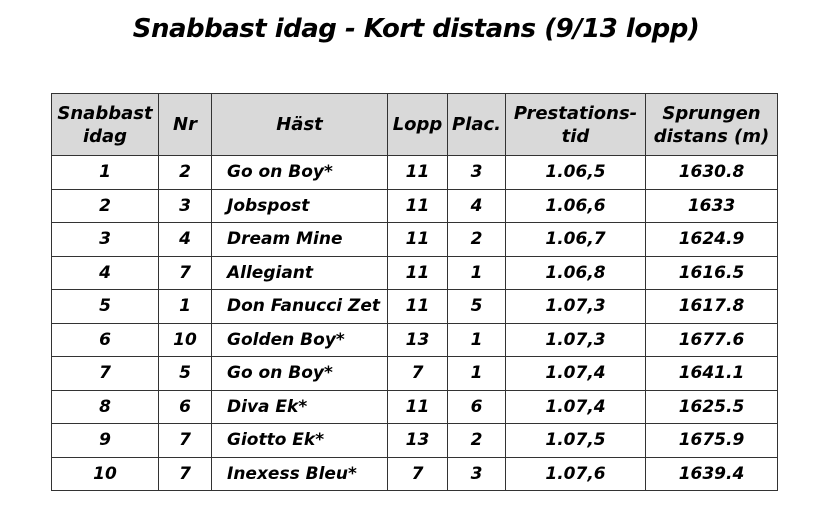 The height and width of the screenshot is (520, 832). Describe the element at coordinates (105, 239) in the screenshot. I see `cell-rank: 3` at that location.